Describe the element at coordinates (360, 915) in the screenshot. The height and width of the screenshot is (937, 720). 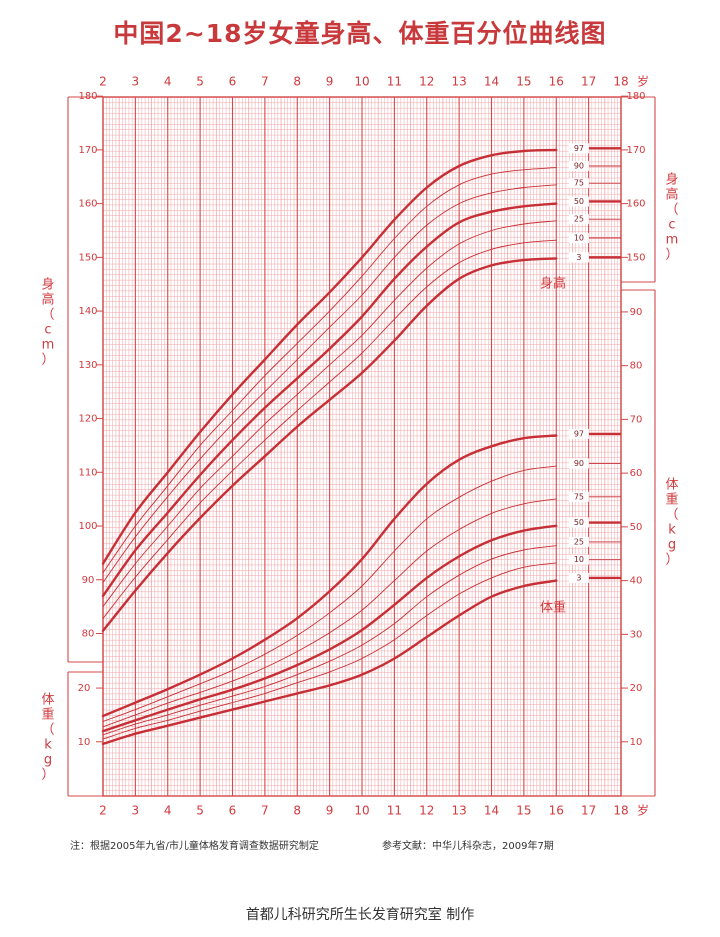
I see `maker-credit: 首都儿科研究所生长发育研究室 制作` at that location.